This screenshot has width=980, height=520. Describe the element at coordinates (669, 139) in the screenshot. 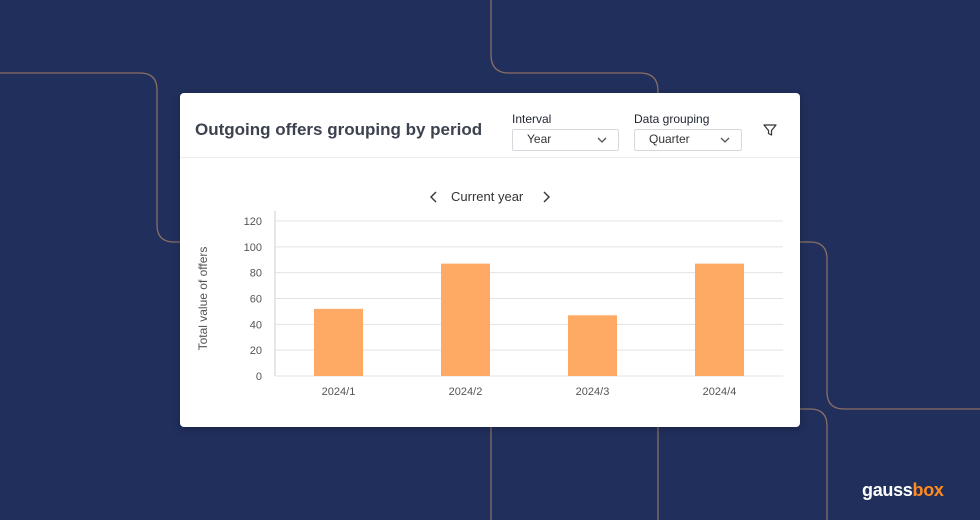

I see `data-grouping-value: Quarter` at that location.